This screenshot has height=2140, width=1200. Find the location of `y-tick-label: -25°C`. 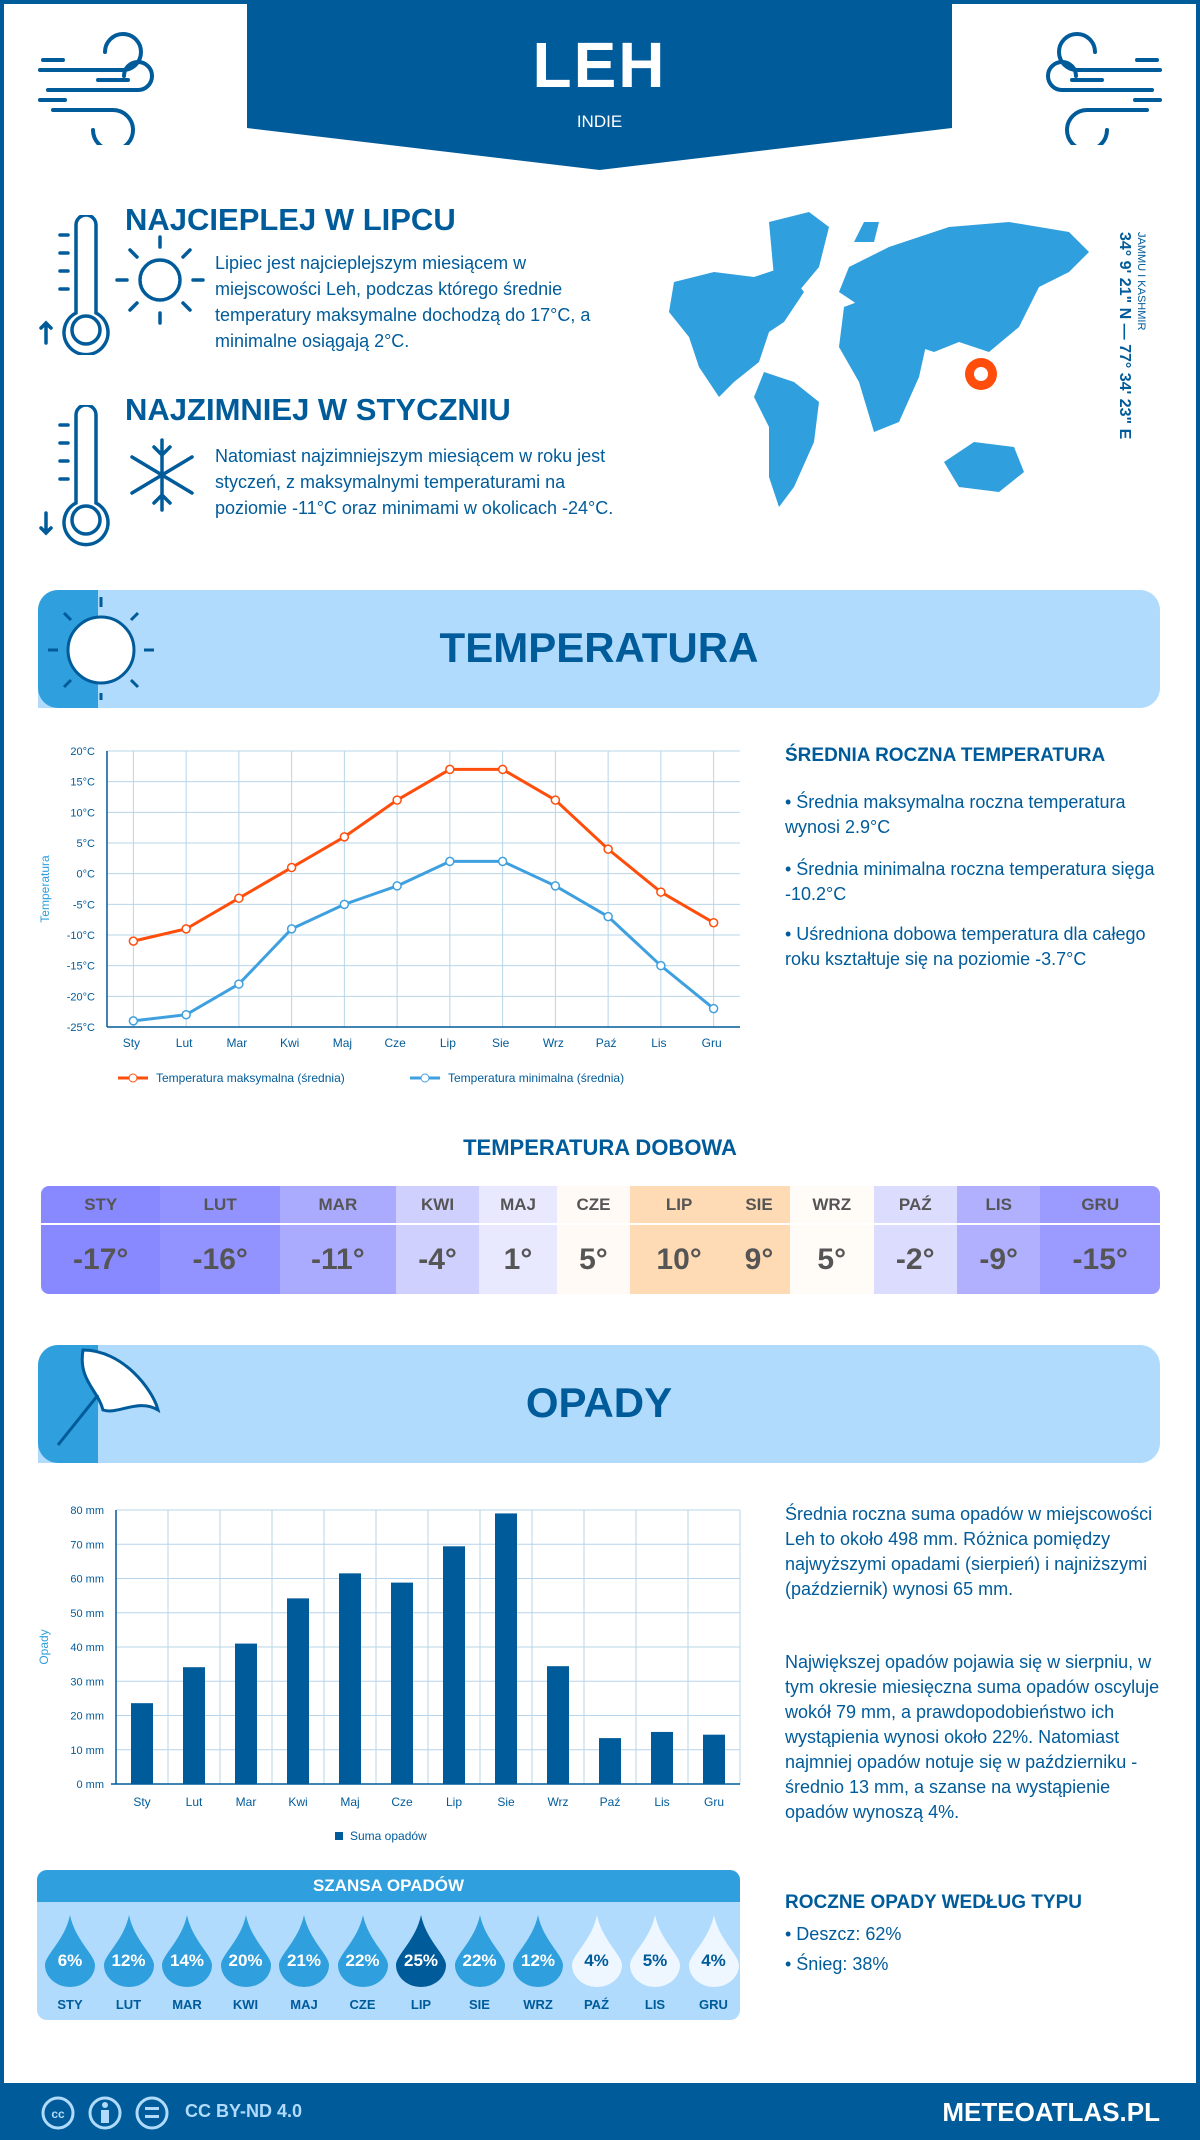

y-tick-label: -25°C is located at coordinates (81, 1028).